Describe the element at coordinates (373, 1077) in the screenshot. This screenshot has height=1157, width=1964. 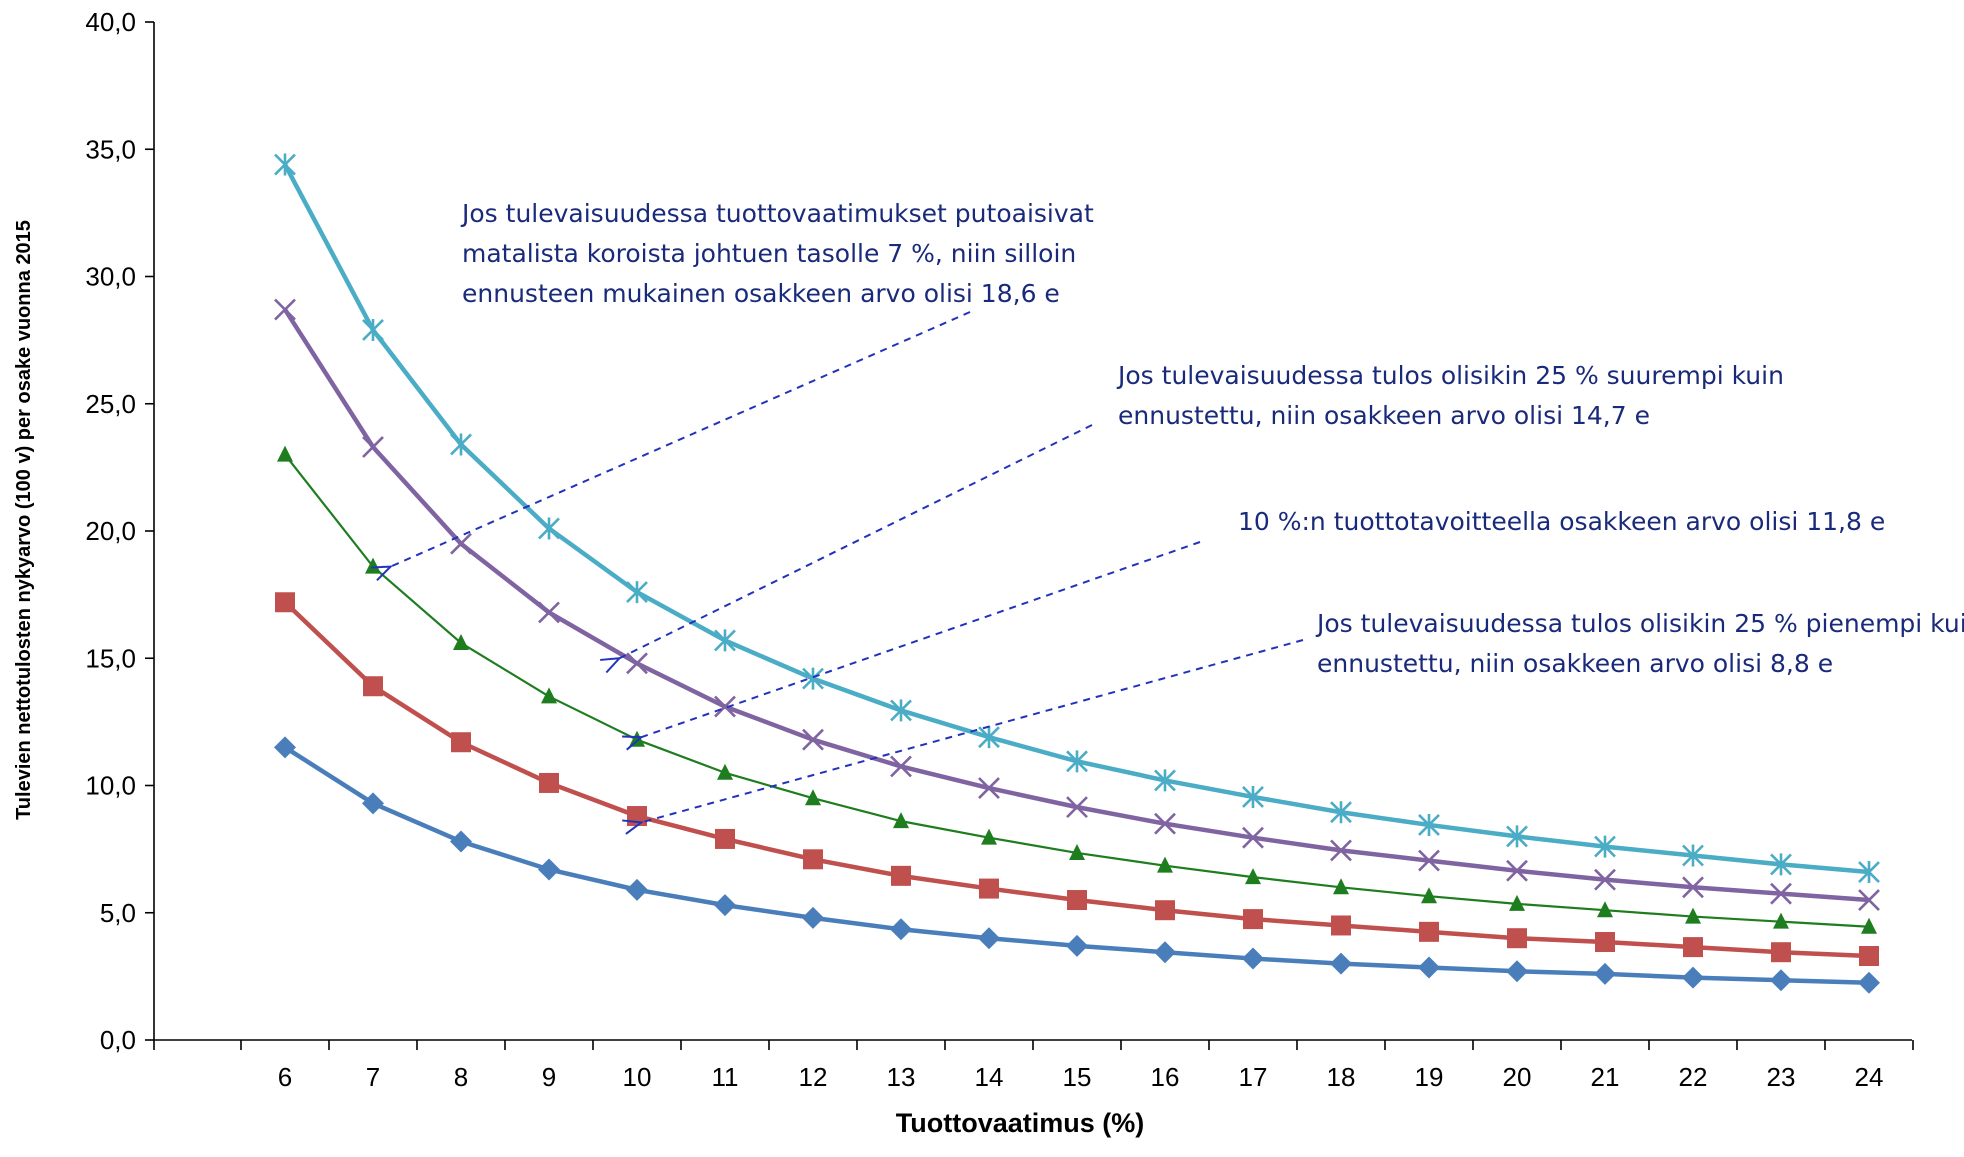
I see `x-tick-label: 7` at that location.